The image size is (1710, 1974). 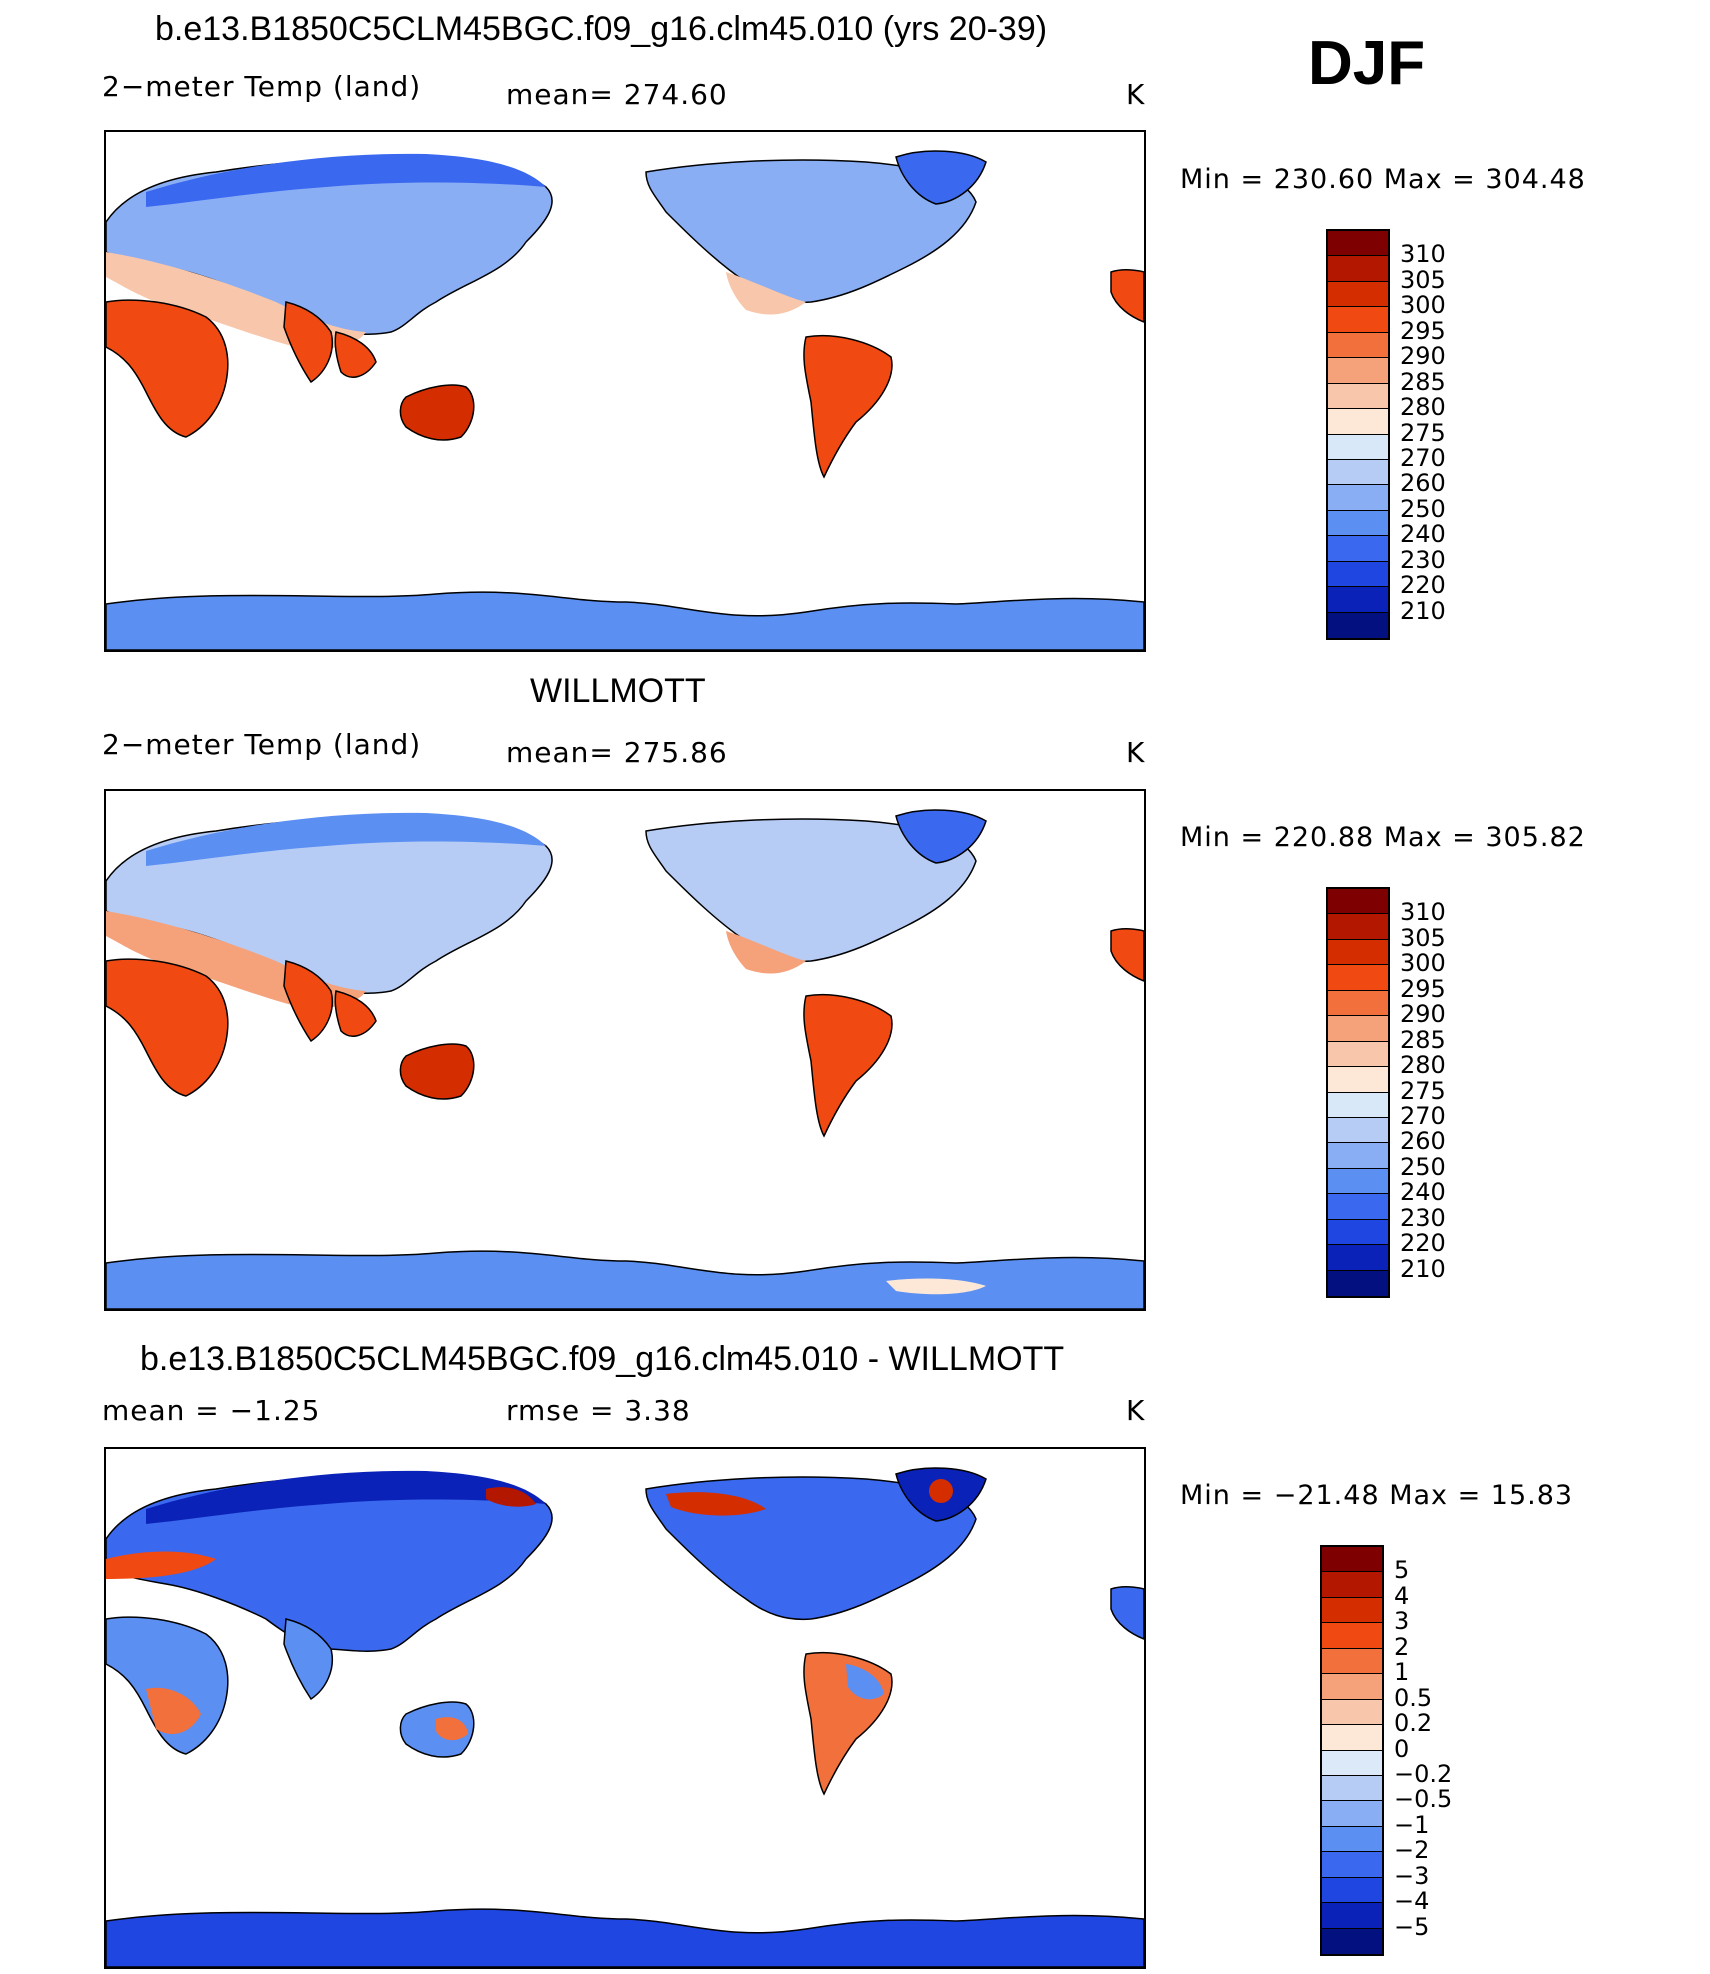 What do you see at coordinates (1412, 1850) in the screenshot?
I see `colorbar-tick-label: −2` at bounding box center [1412, 1850].